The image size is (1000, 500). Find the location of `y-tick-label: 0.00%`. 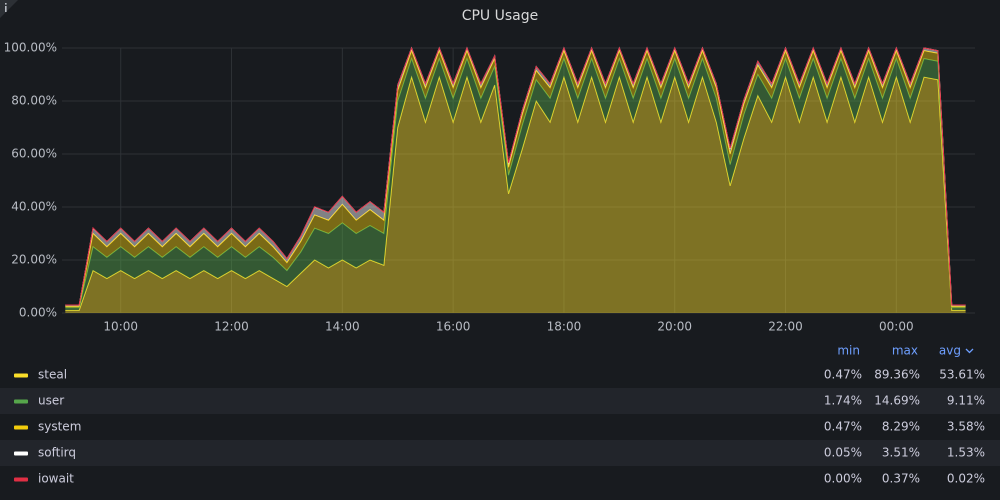

y-tick-label: 0.00% is located at coordinates (38, 313).